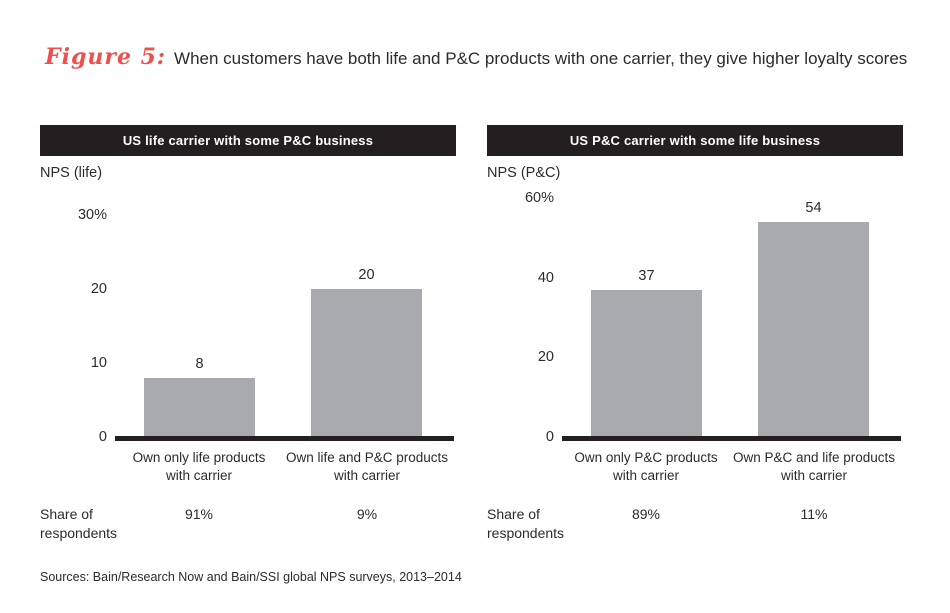  Describe the element at coordinates (732, 317) in the screenshot. I see `plot-draw-area: 37 54` at that location.